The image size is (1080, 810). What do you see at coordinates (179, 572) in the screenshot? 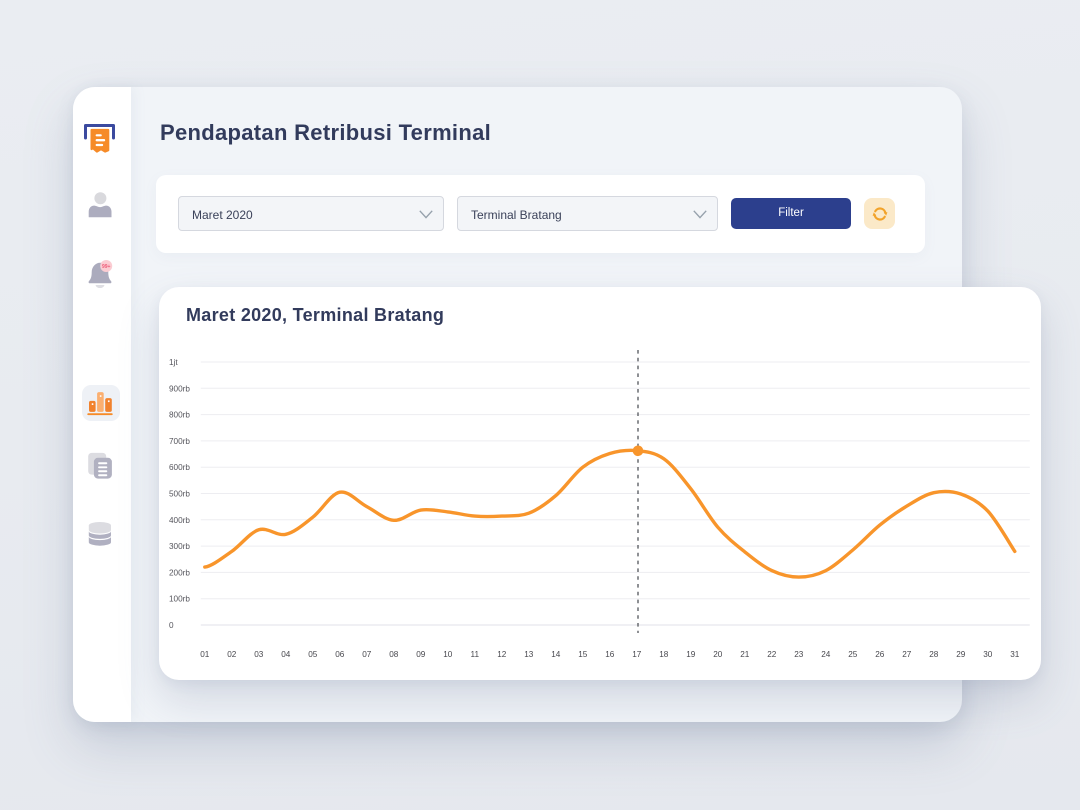
I see `svg-text: 200rb` at bounding box center [179, 572].